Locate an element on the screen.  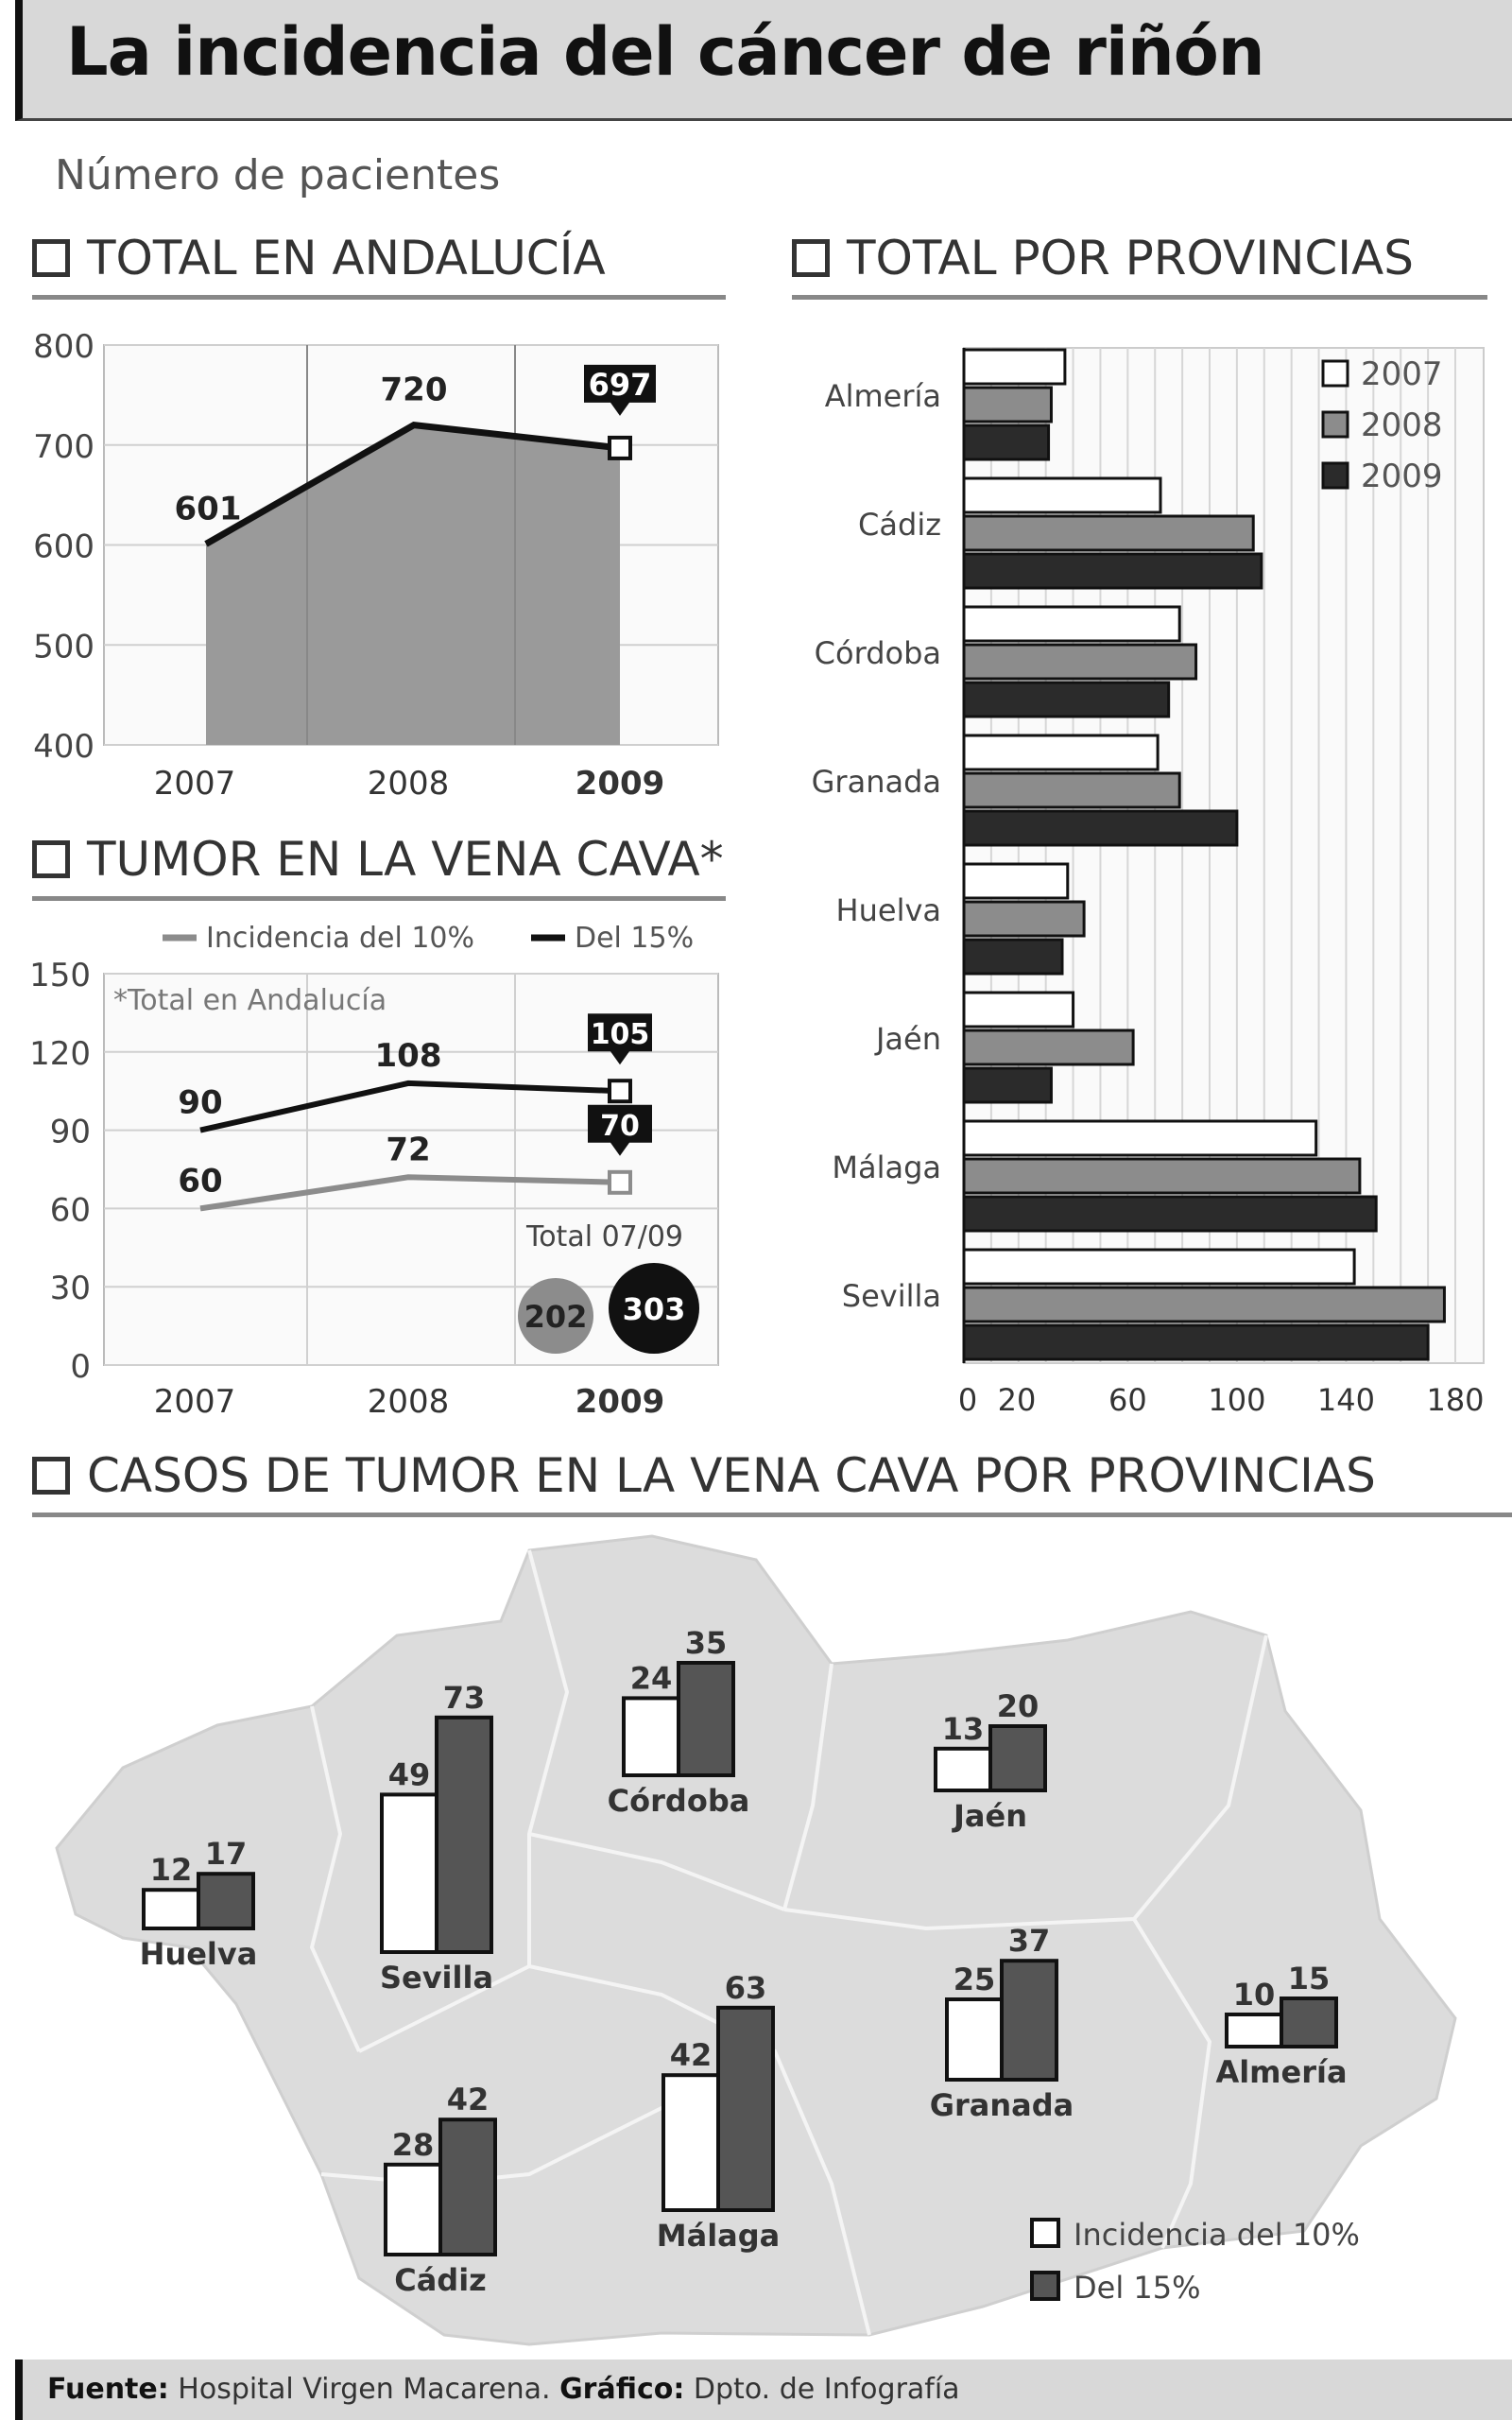
province-label: Almería is located at coordinates (1281, 2072).